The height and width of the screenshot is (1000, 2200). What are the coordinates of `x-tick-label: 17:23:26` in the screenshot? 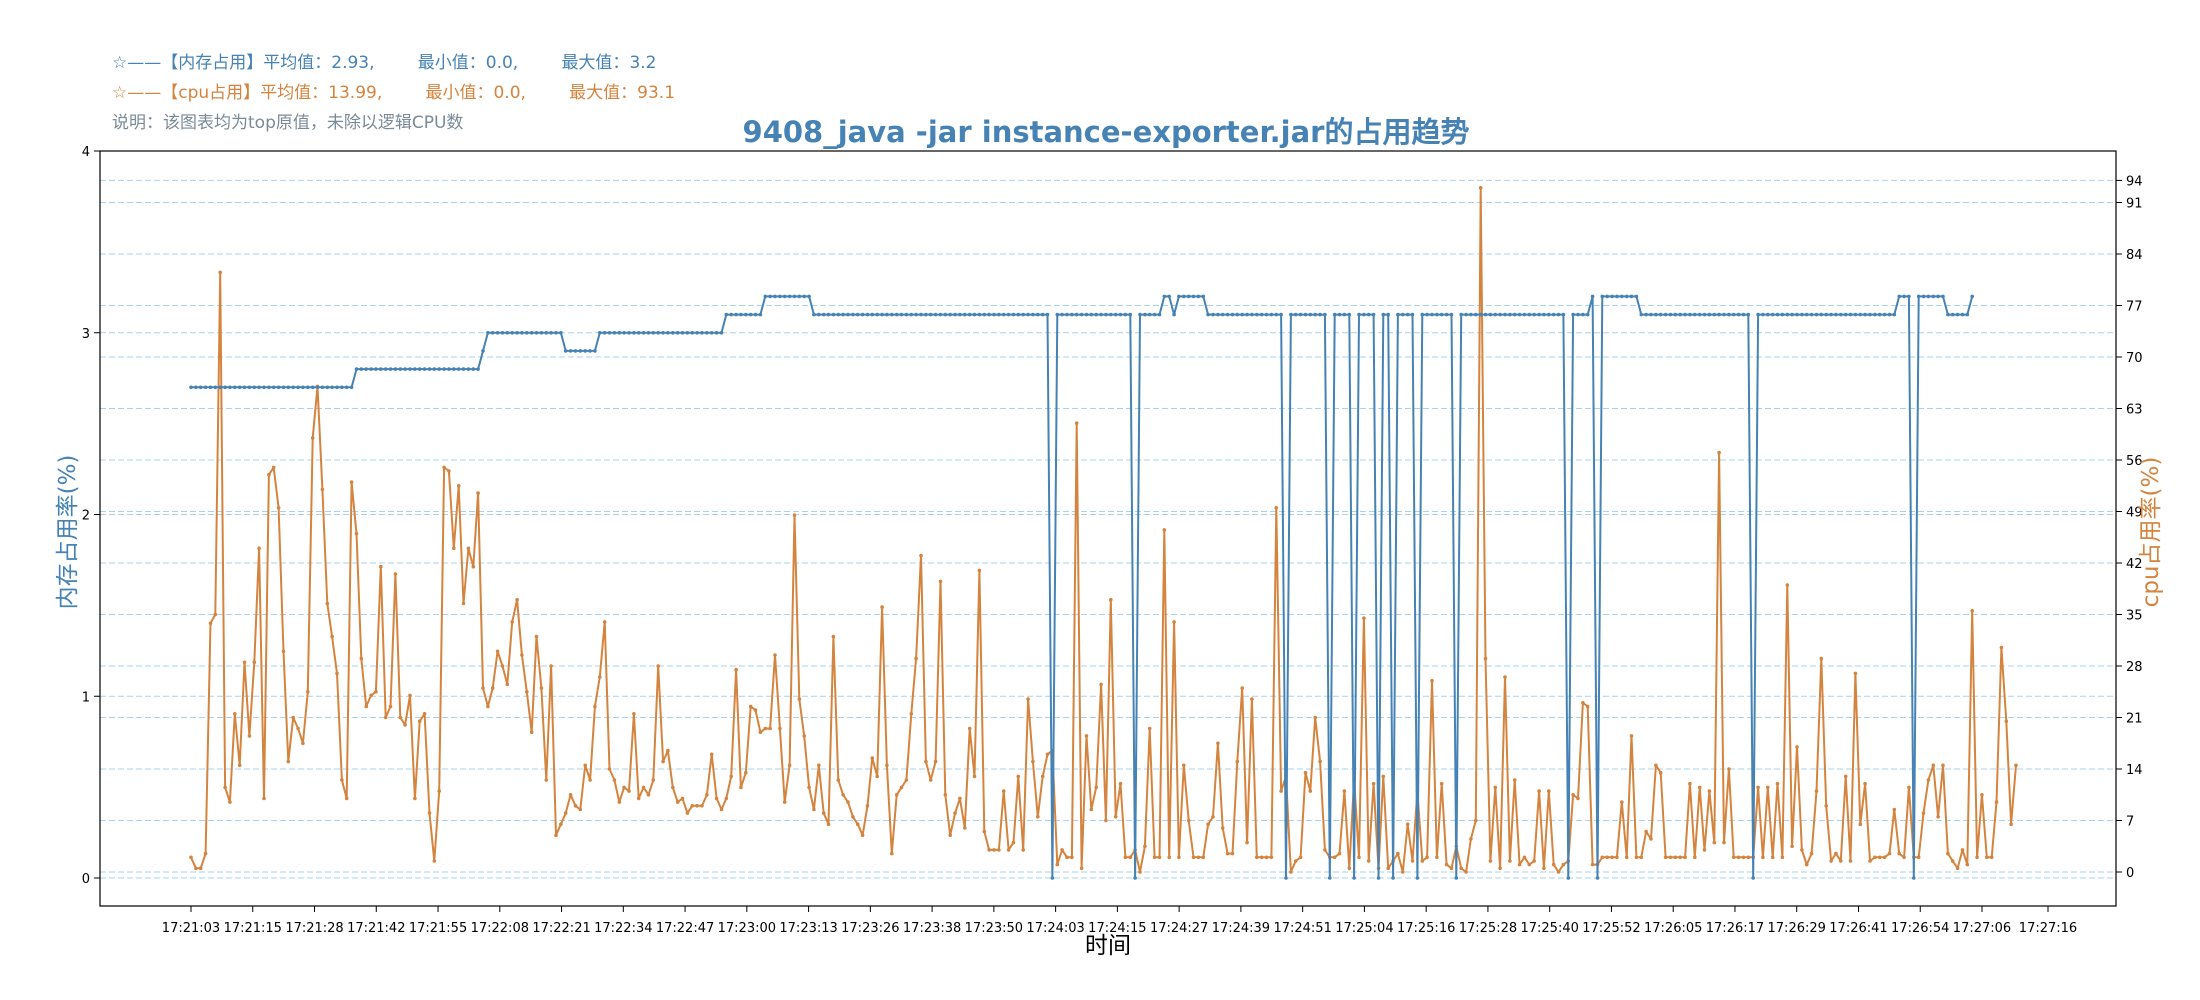 It's located at (870, 928).